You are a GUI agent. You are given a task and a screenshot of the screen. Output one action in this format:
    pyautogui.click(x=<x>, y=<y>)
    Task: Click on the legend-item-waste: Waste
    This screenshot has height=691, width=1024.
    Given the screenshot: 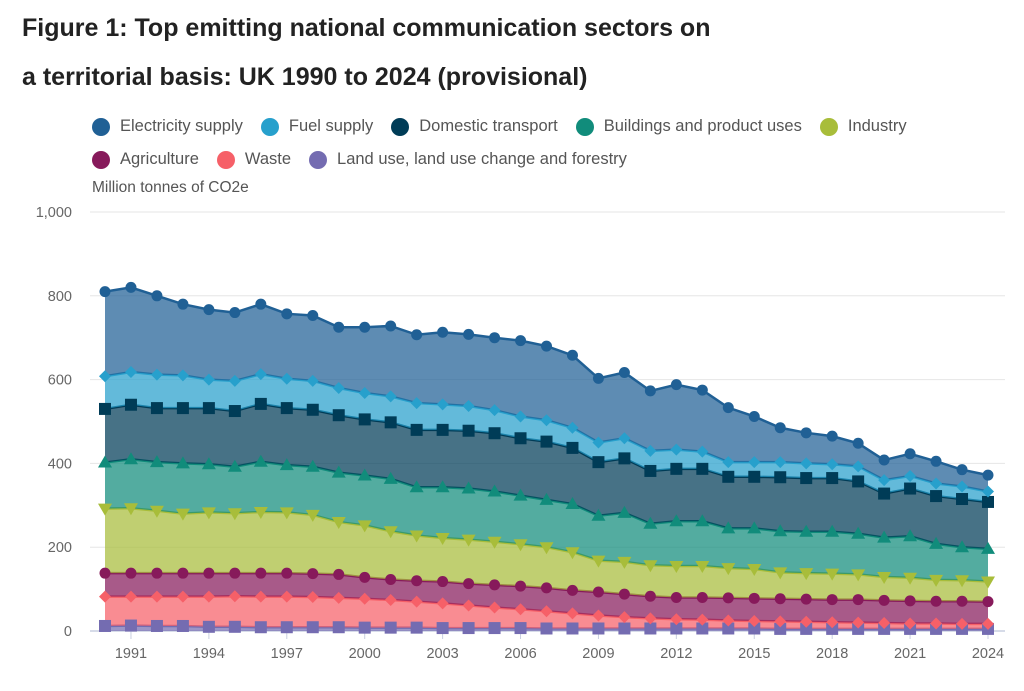 What is the action you would take?
    pyautogui.click(x=253, y=159)
    